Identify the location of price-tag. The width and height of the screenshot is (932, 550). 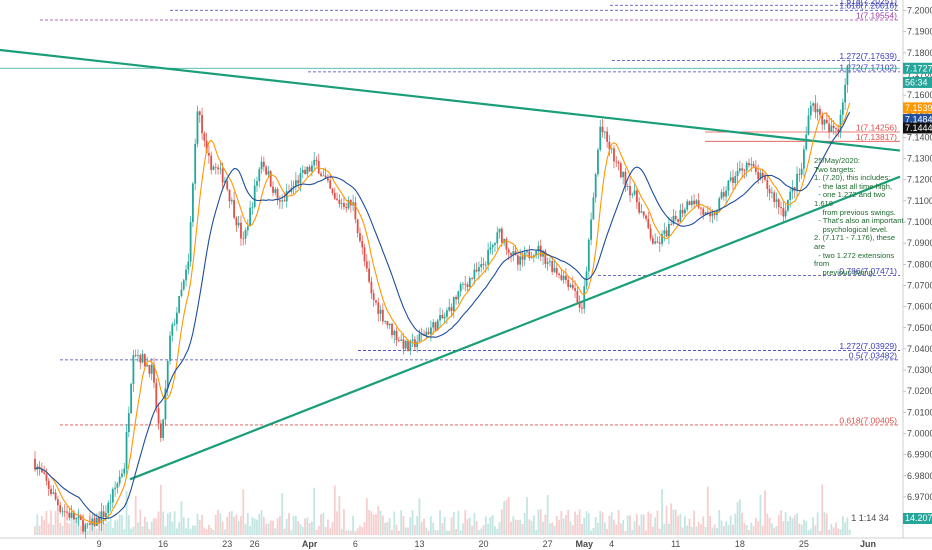
(917, 120).